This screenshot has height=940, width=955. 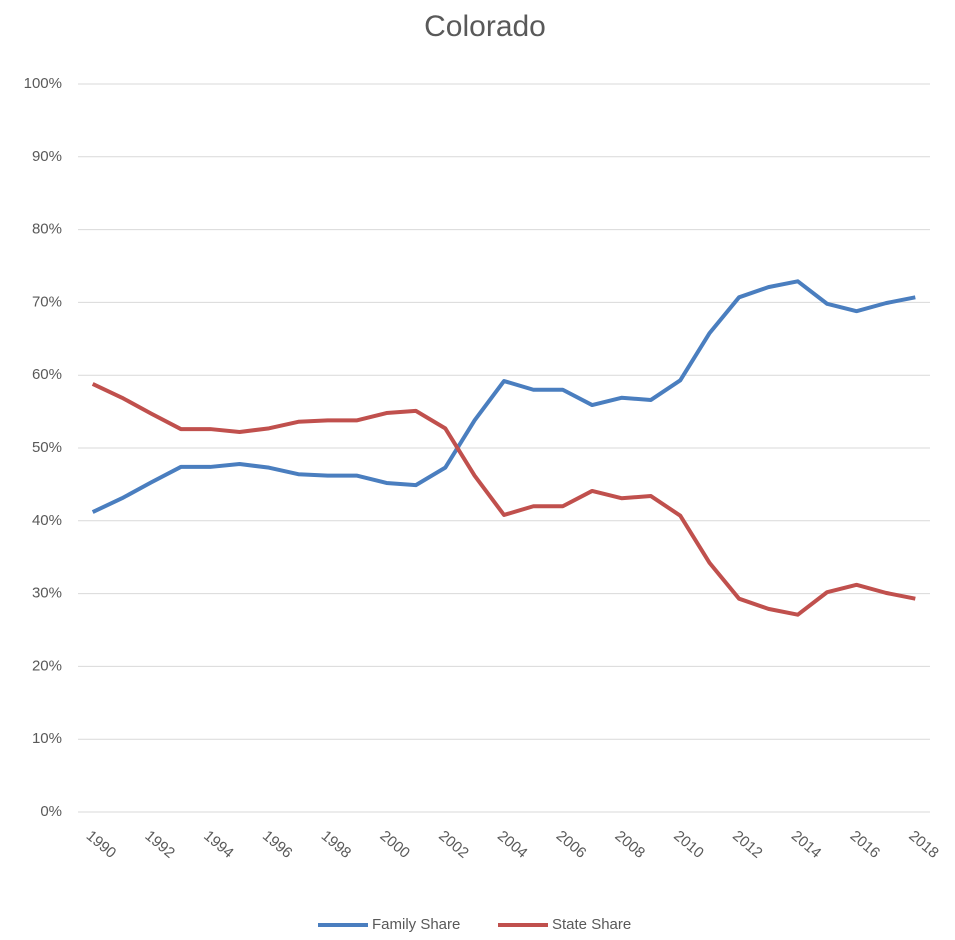 What do you see at coordinates (160, 844) in the screenshot?
I see `x-tick-label: 1992` at bounding box center [160, 844].